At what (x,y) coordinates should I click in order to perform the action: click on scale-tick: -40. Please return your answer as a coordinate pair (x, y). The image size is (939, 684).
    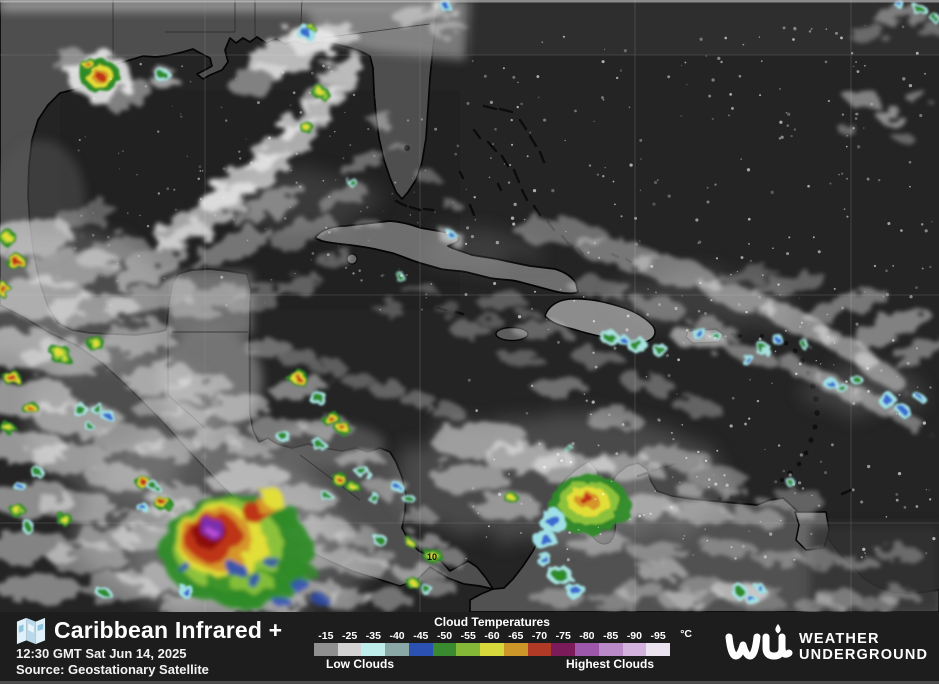
    Looking at the image, I should click on (397, 636).